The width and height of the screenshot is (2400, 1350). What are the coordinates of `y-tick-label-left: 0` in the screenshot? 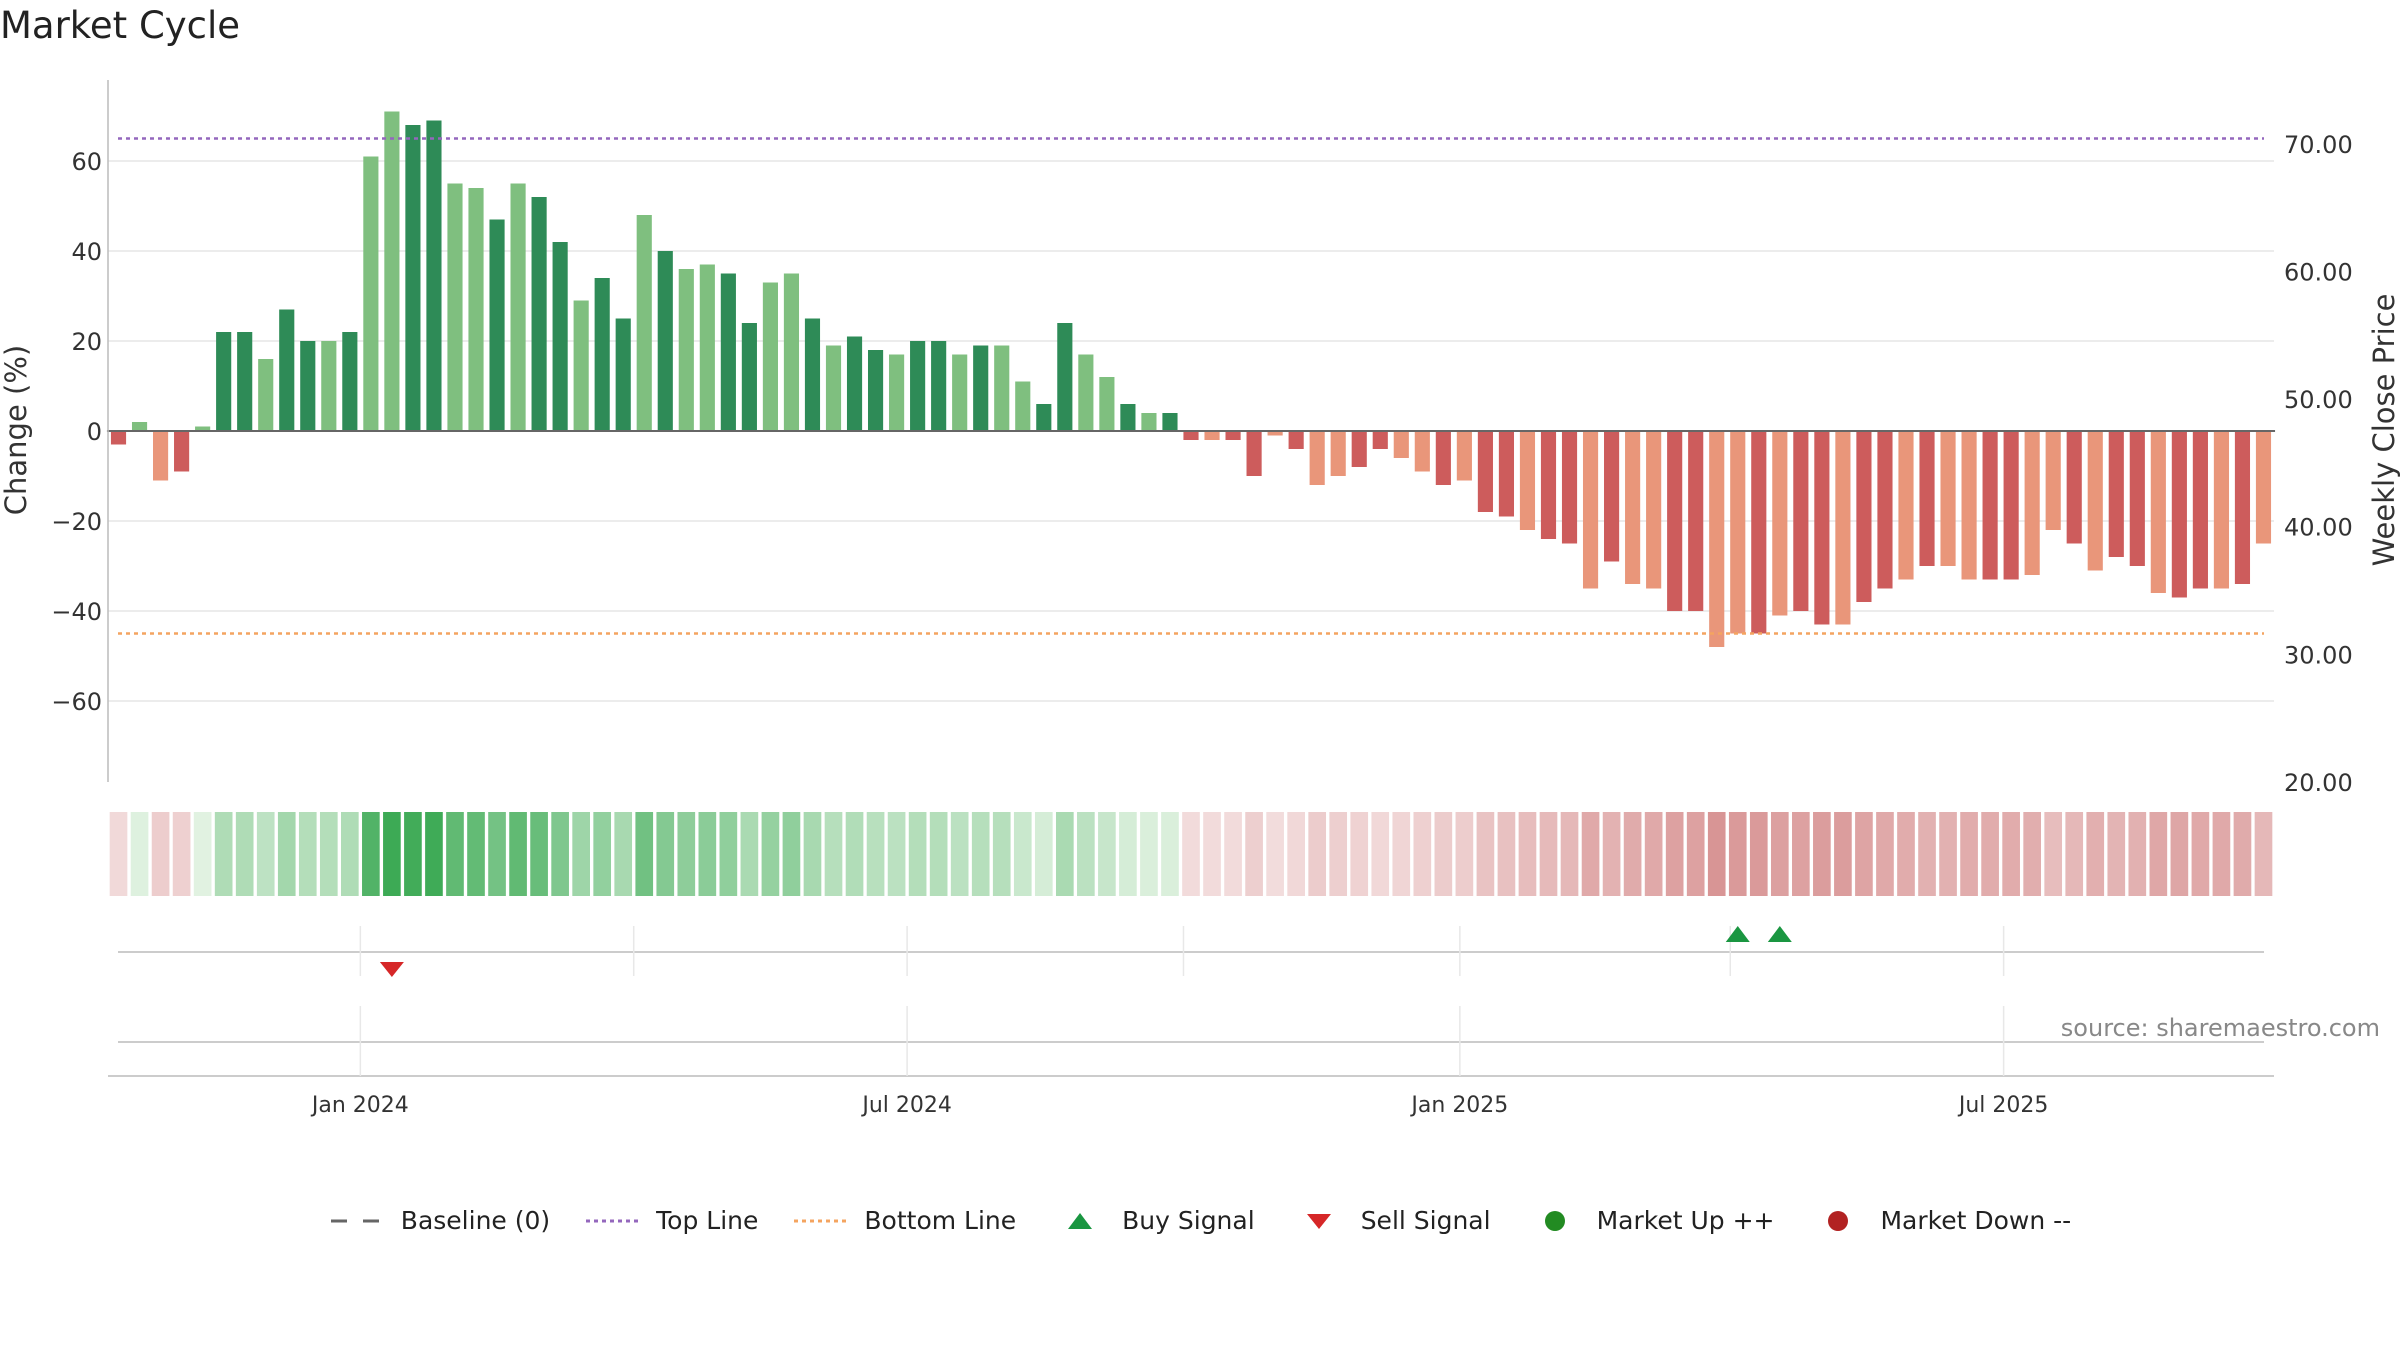 It's located at (94, 432).